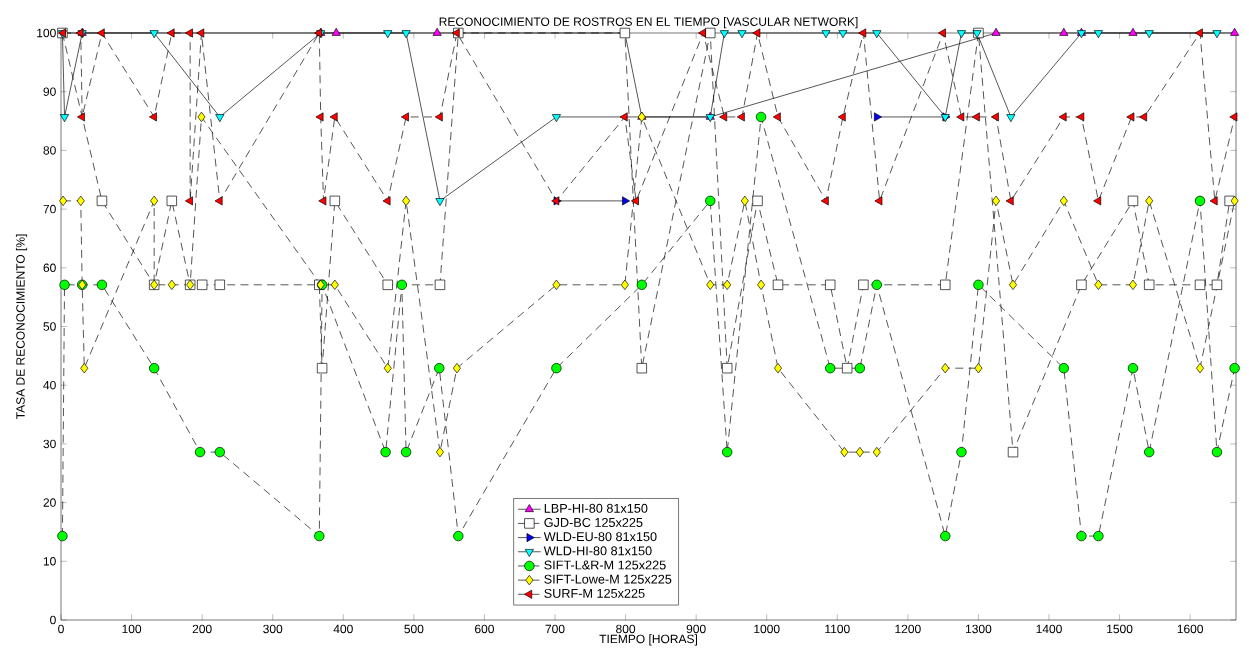 Image resolution: width=1249 pixels, height=662 pixels. I want to click on y-tick-label: 70, so click(49, 209).